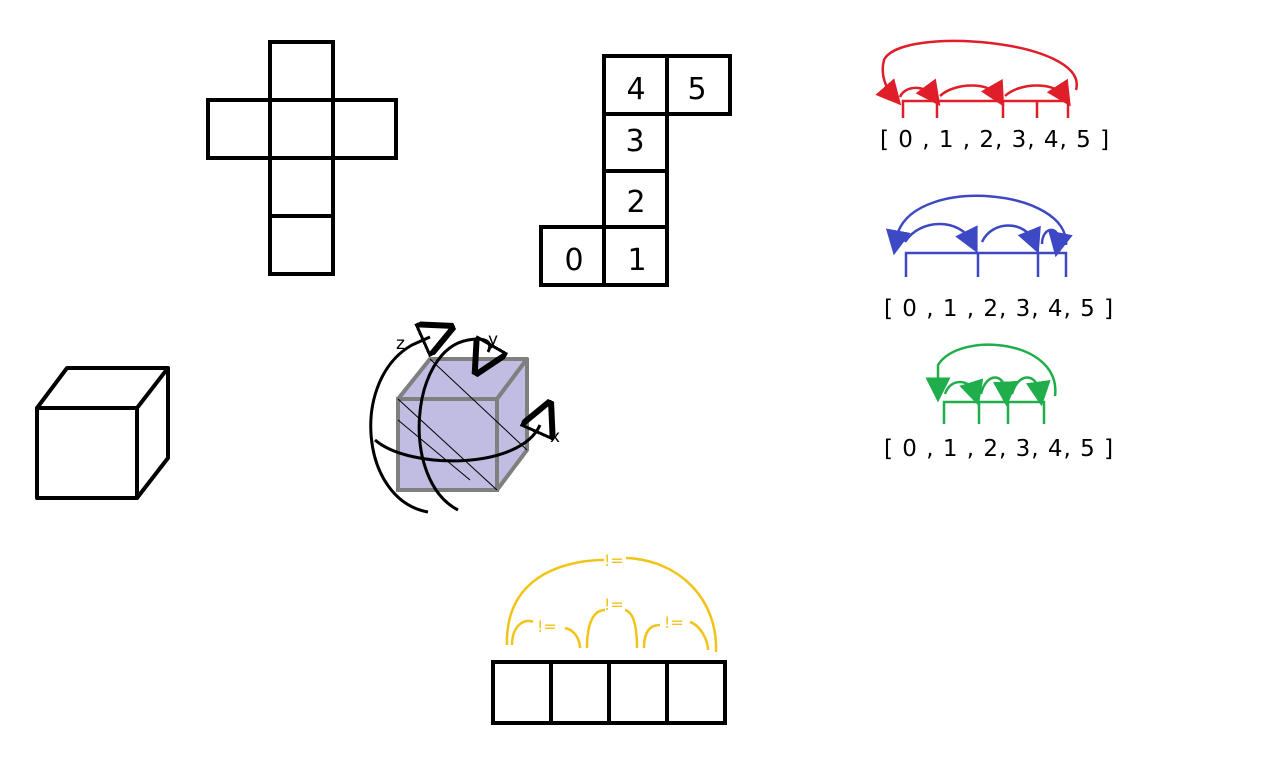 This screenshot has width=1279, height=770. Describe the element at coordinates (609, 638) in the screenshot. I see `comparison-strip: != != != !=` at that location.